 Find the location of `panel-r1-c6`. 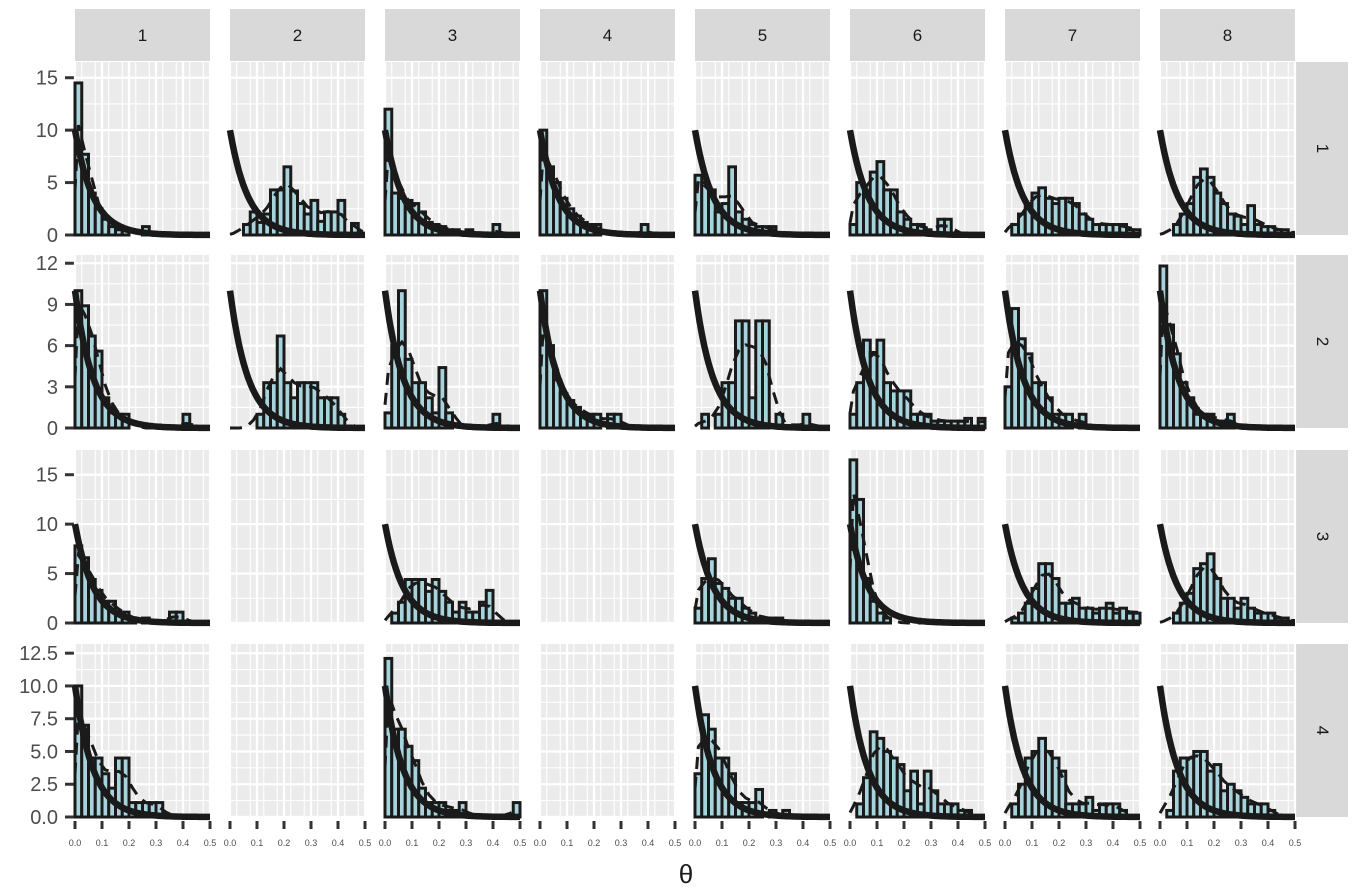

panel-r1-c6 is located at coordinates (916, 150).